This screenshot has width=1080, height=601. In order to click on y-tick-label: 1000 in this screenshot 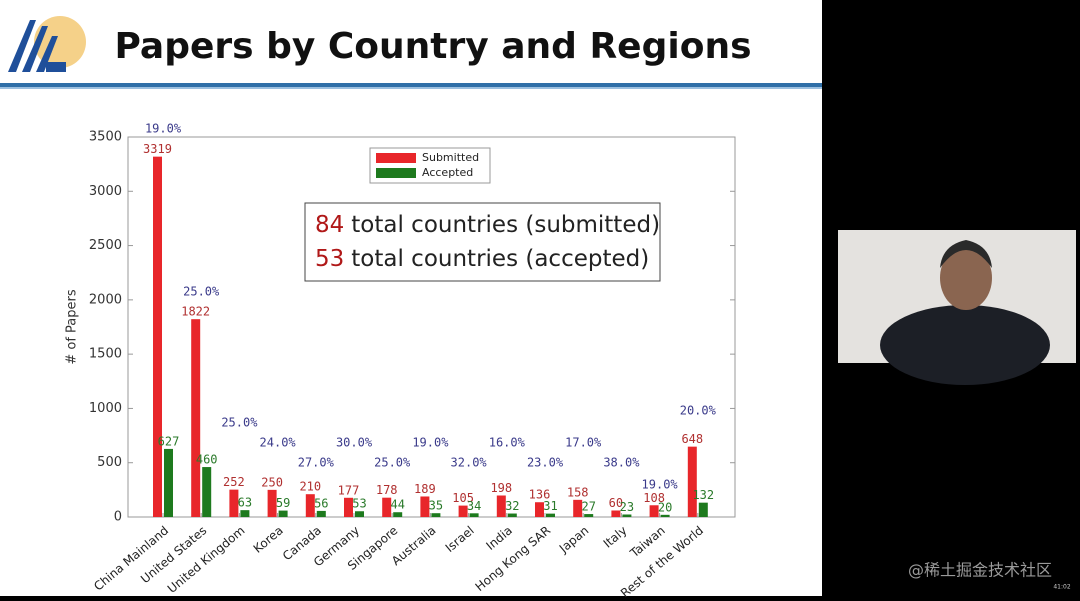, I will do `click(105, 408)`.